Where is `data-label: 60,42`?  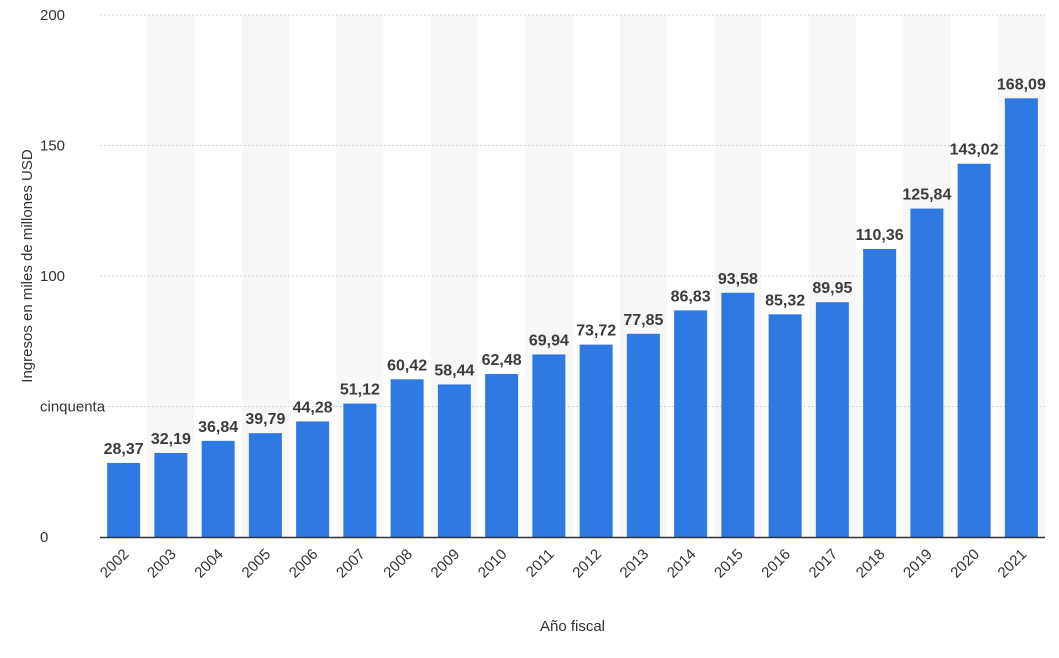
data-label: 60,42 is located at coordinates (407, 365).